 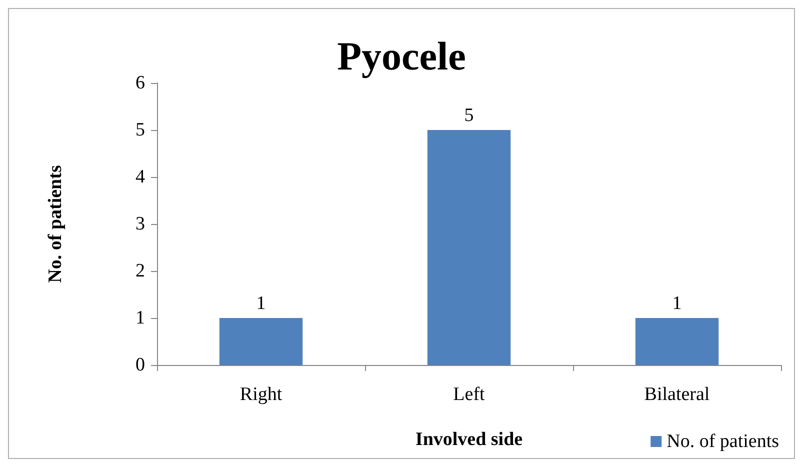 I want to click on data-label: 5, so click(x=469, y=115).